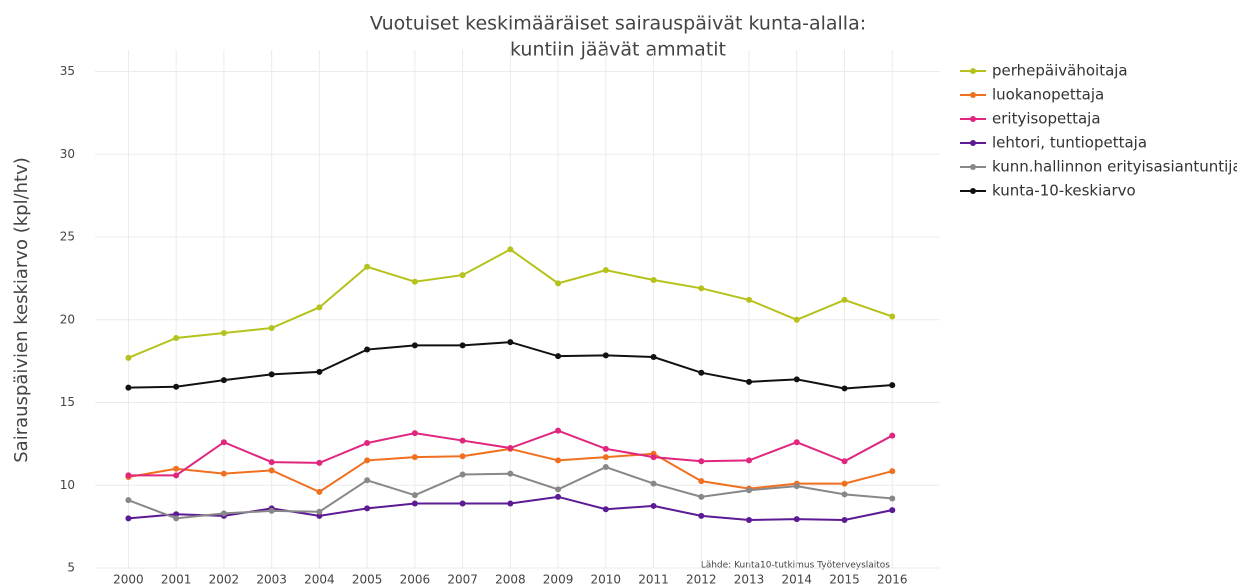 The height and width of the screenshot is (586, 1237). Describe the element at coordinates (224, 579) in the screenshot. I see `x-tick-label: 2002` at that location.